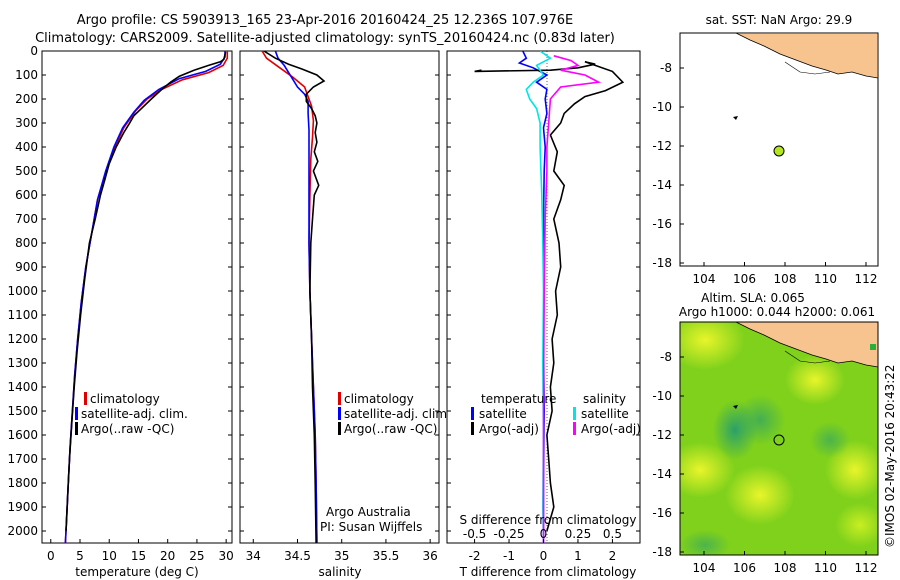 The height and width of the screenshot is (580, 900). Describe the element at coordinates (339, 572) in the screenshot. I see `salinity-x-label: salinity` at that location.